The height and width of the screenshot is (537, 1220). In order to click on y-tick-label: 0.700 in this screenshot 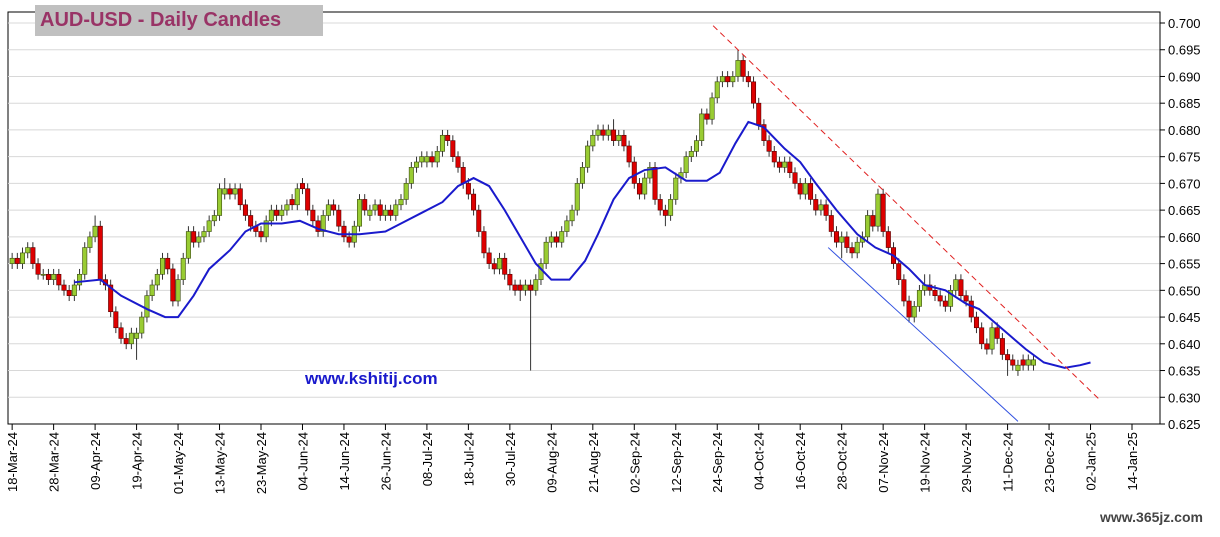, I will do `click(1184, 23)`.